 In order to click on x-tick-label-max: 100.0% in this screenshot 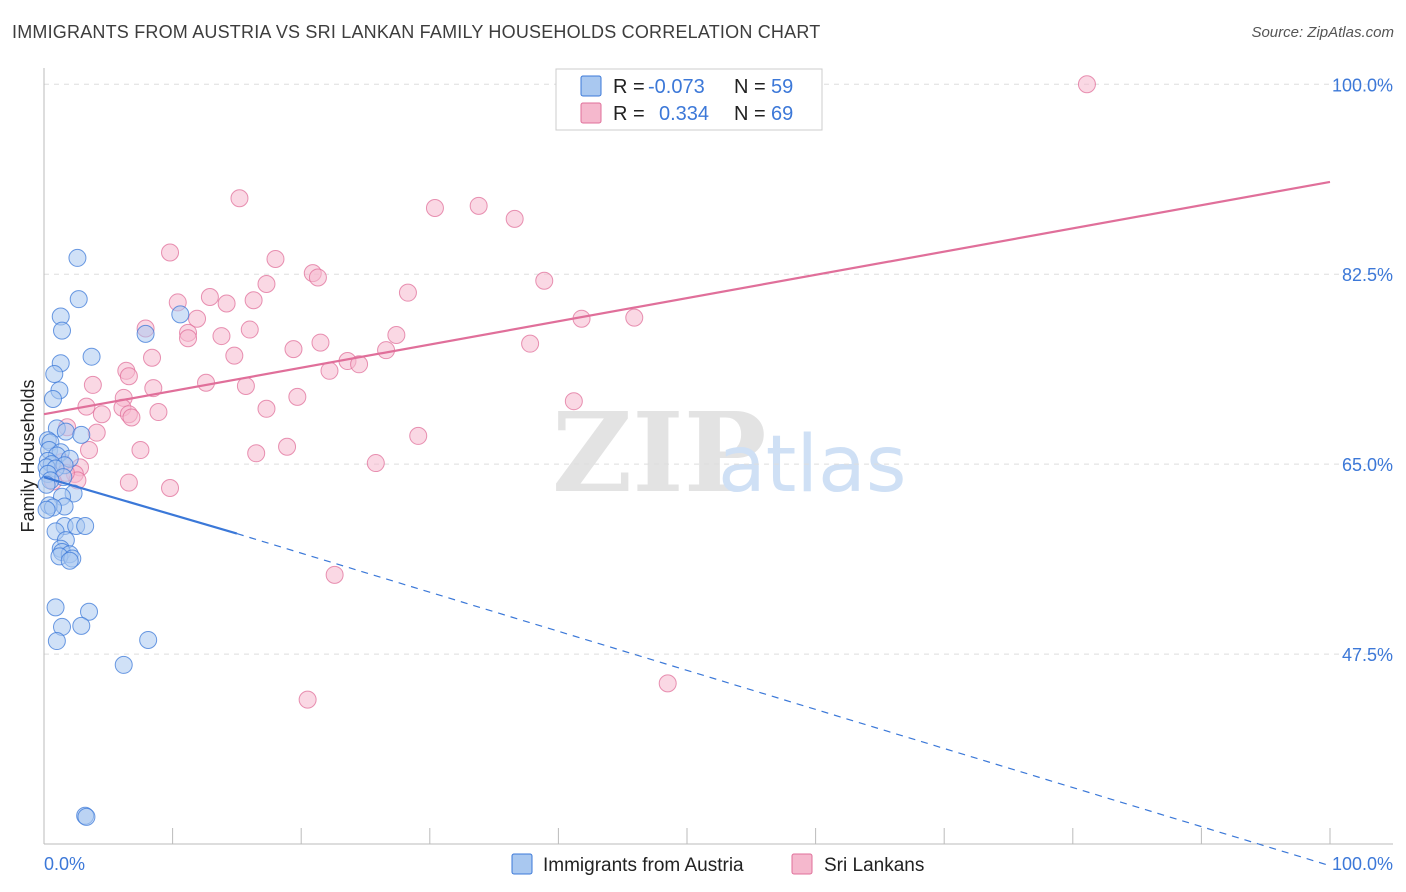, I will do `click(1362, 864)`.